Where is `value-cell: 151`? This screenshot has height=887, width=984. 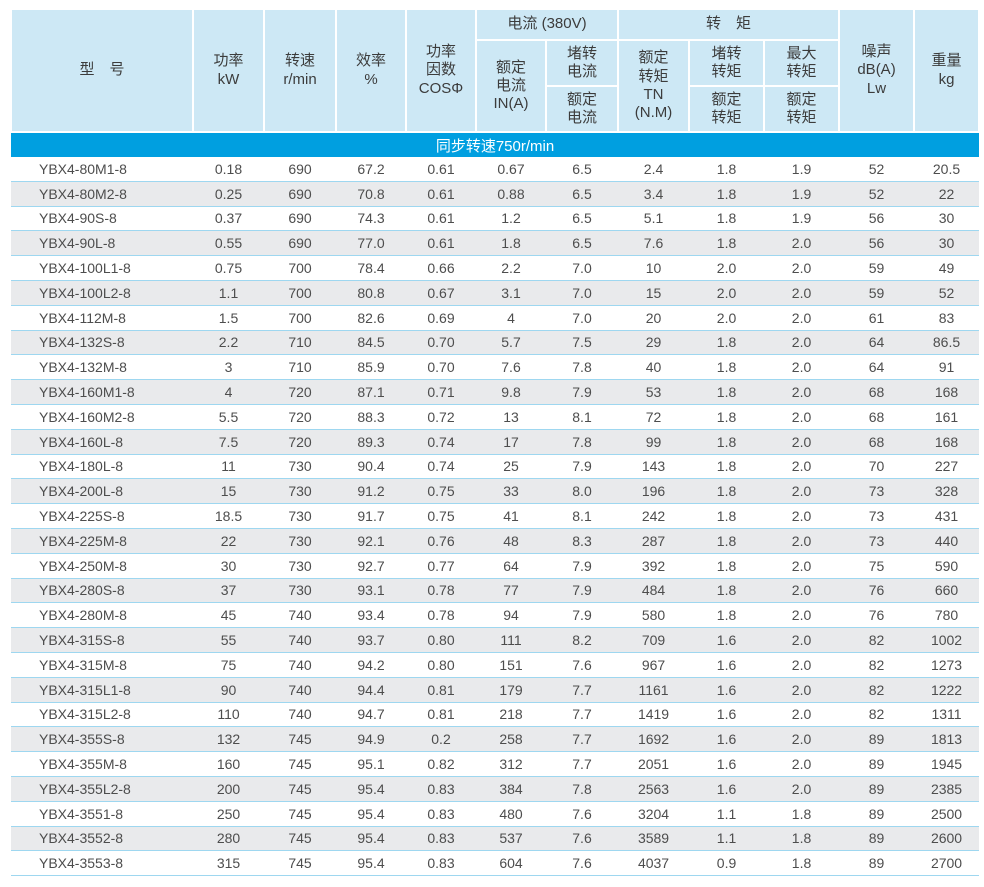 value-cell: 151 is located at coordinates (511, 665).